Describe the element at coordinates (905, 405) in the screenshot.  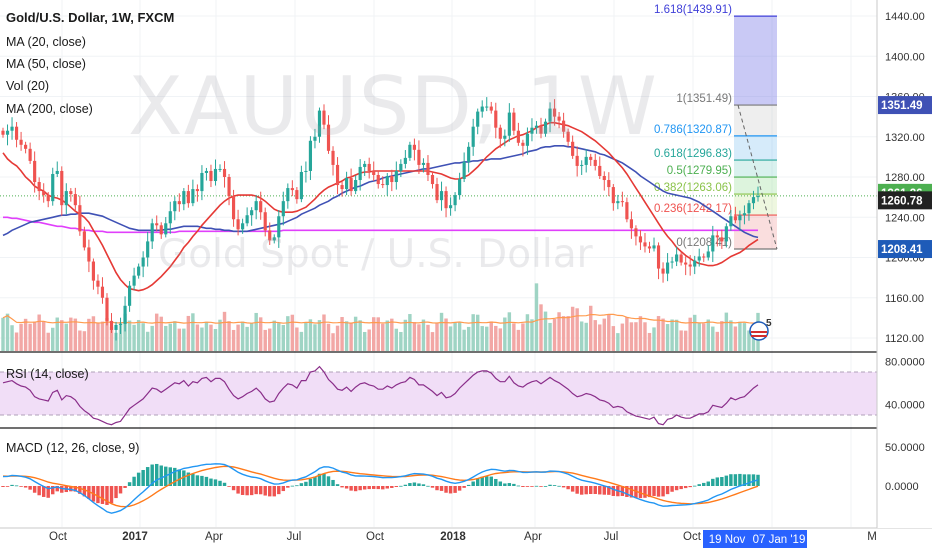
I see `rsi-tick-label: 40.0000` at that location.